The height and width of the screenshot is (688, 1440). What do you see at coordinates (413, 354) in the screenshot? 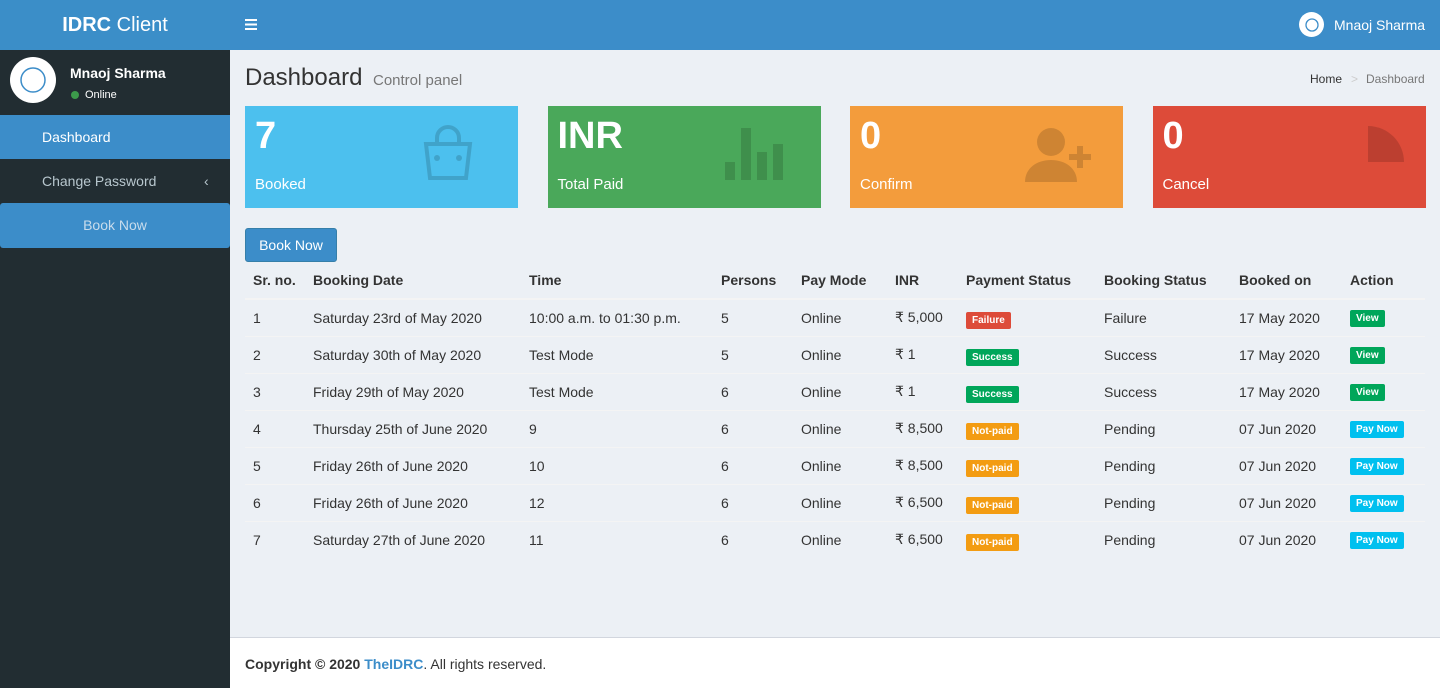
I see `table-cell: Saturday 30th of May 2020` at bounding box center [413, 354].